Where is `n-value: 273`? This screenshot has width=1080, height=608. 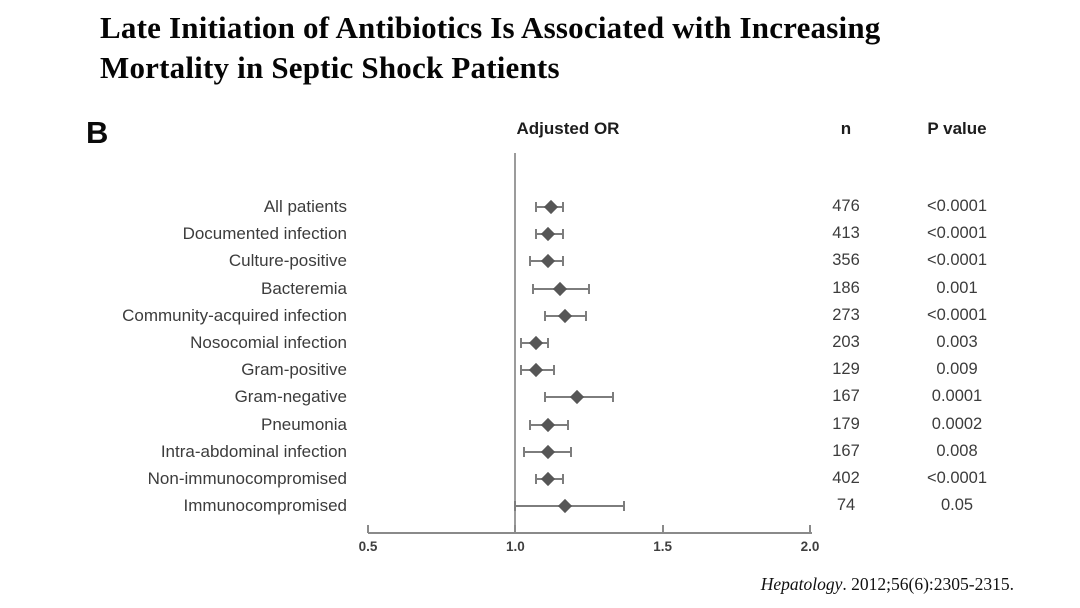 n-value: 273 is located at coordinates (846, 314).